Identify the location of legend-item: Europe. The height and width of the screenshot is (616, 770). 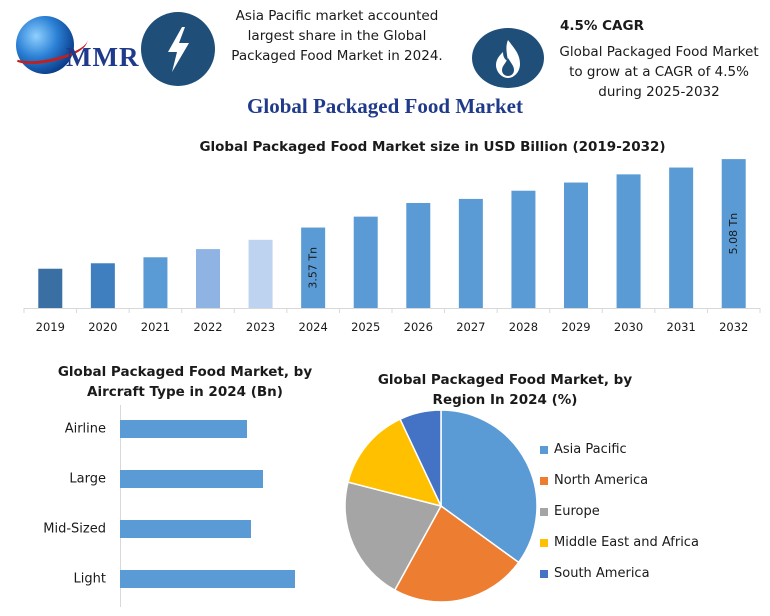
(619, 511).